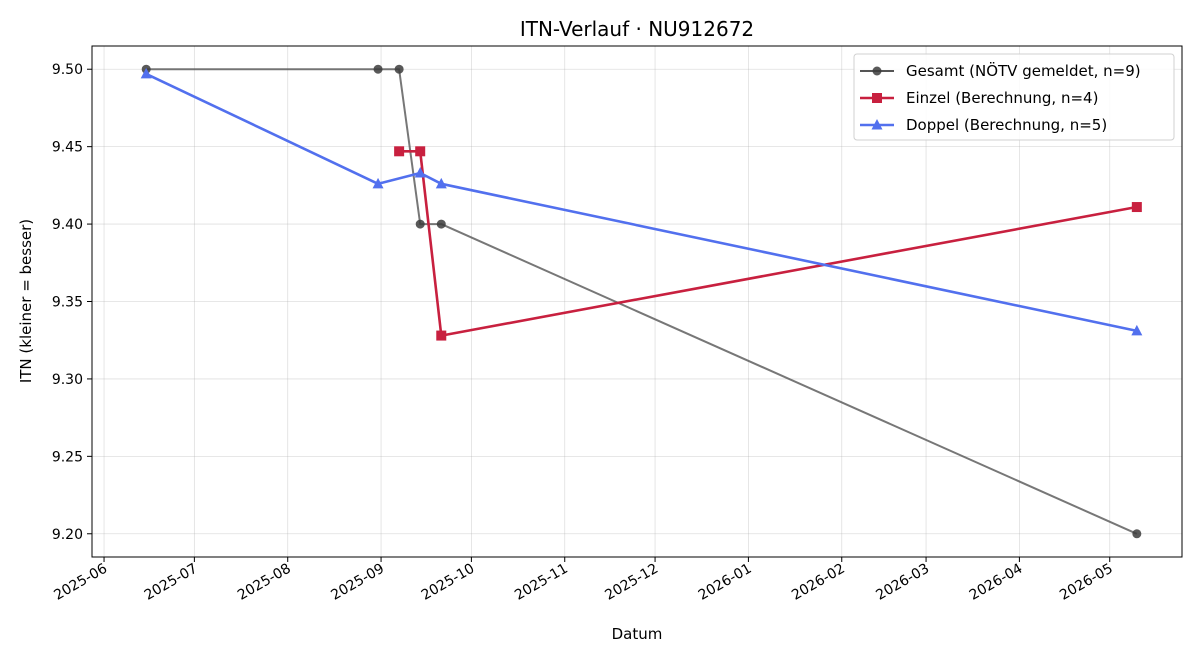  I want to click on x-tick-label: 2026-03, so click(902, 582).